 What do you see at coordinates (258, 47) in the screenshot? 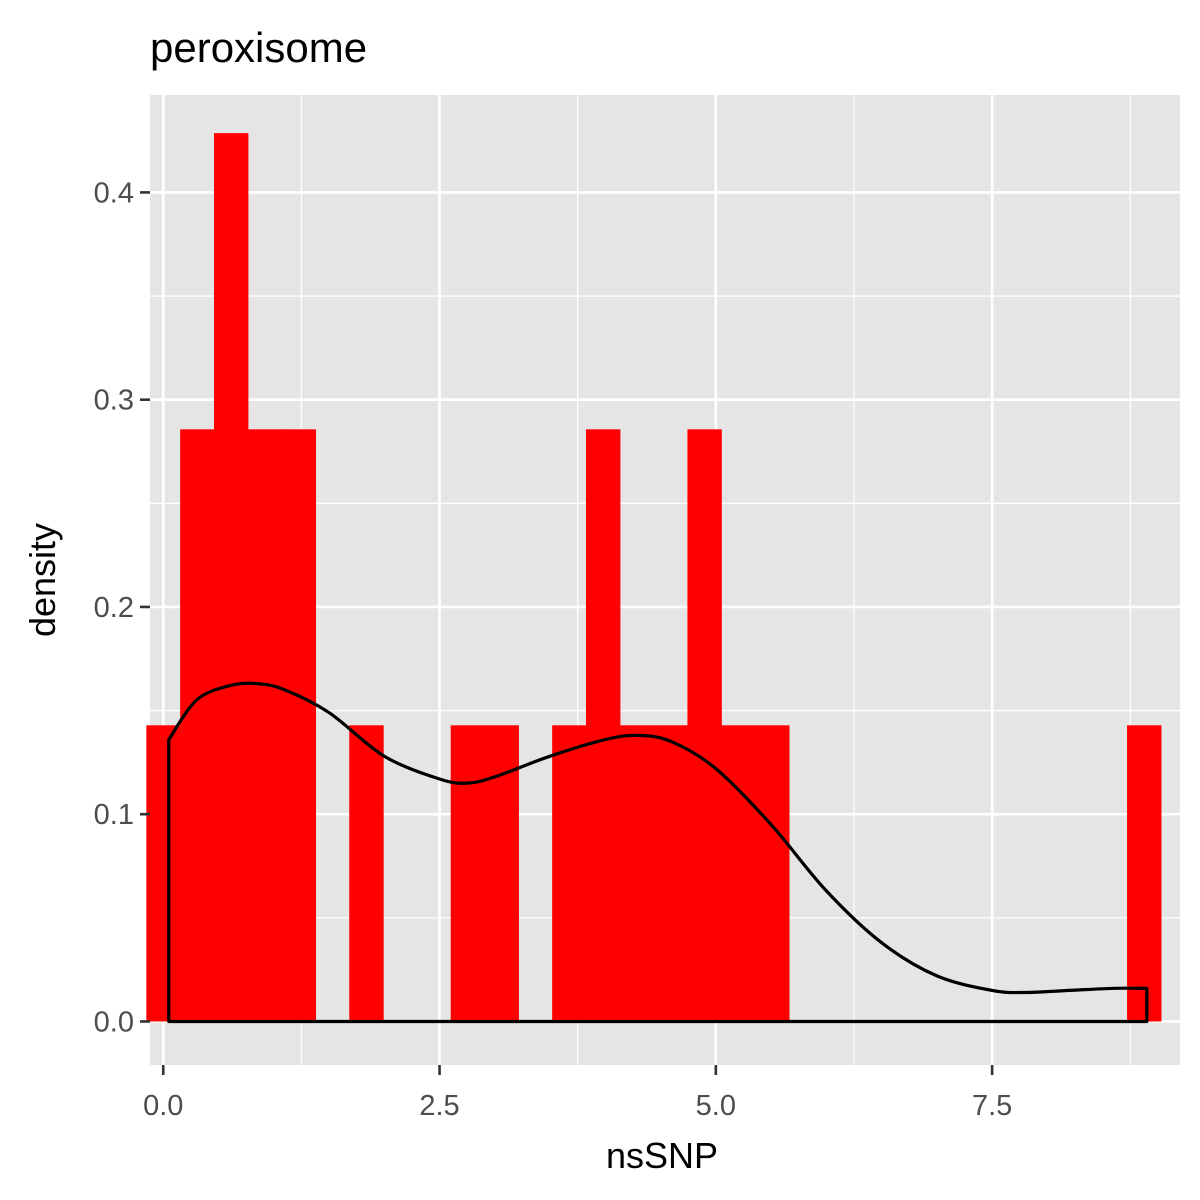
I see `chart-title: peroxisome` at bounding box center [258, 47].